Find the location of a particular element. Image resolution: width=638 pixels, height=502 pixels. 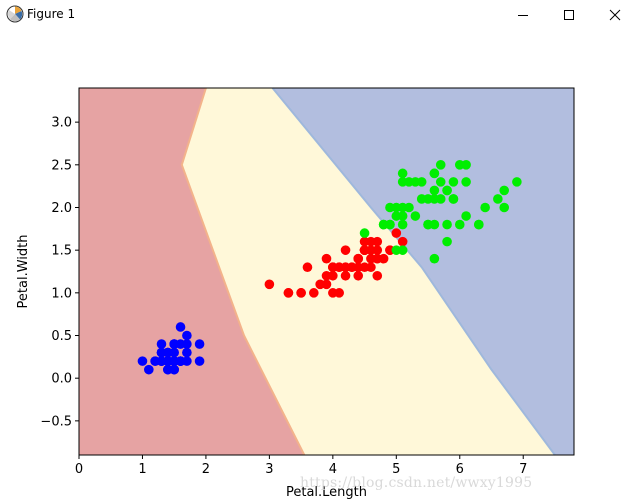

window-title: Figure 1 is located at coordinates (51, 14).